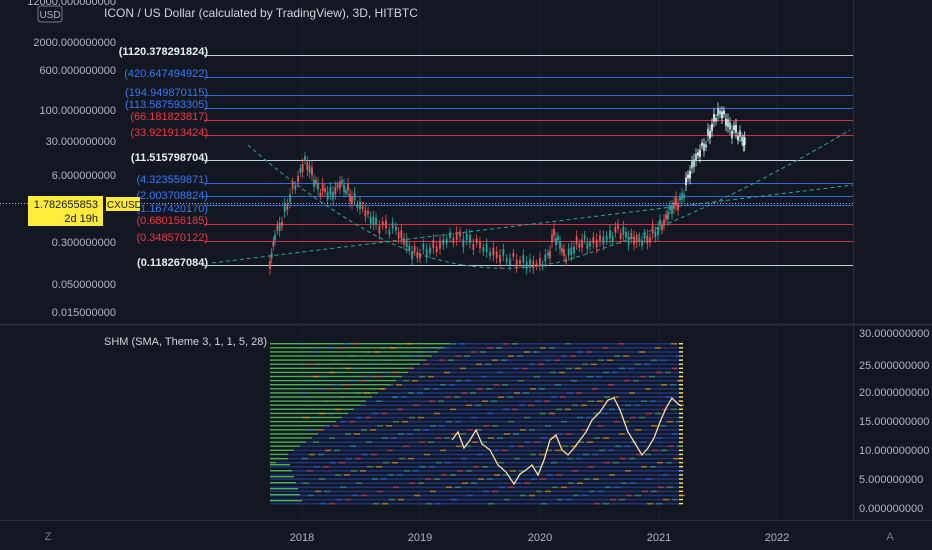 This screenshot has width=932, height=550. I want to click on time-axis: 2018 2019 2020 2021 2022, so click(539, 538).